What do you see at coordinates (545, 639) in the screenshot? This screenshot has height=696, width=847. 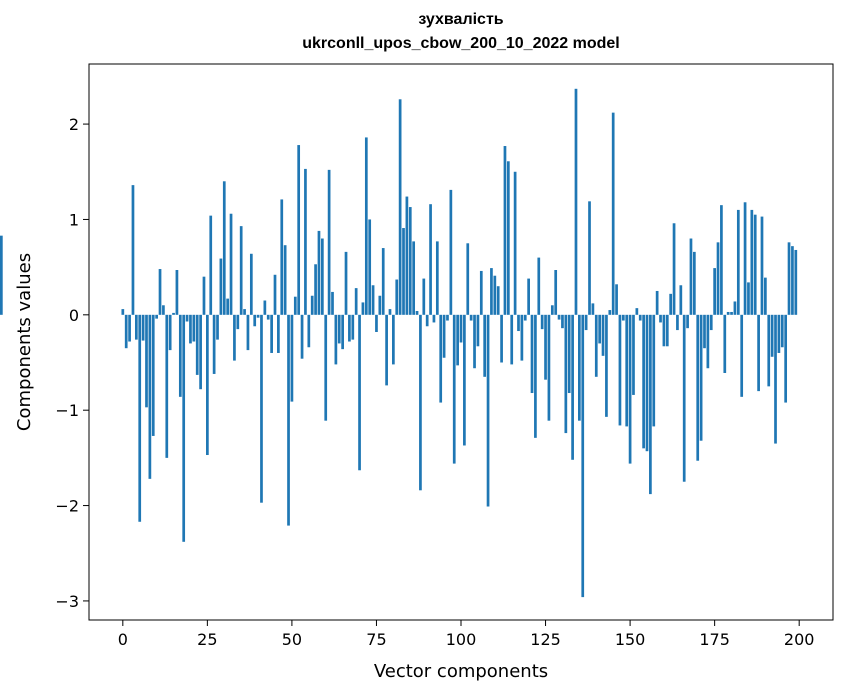 I see `x-tick-label: 125` at bounding box center [545, 639].